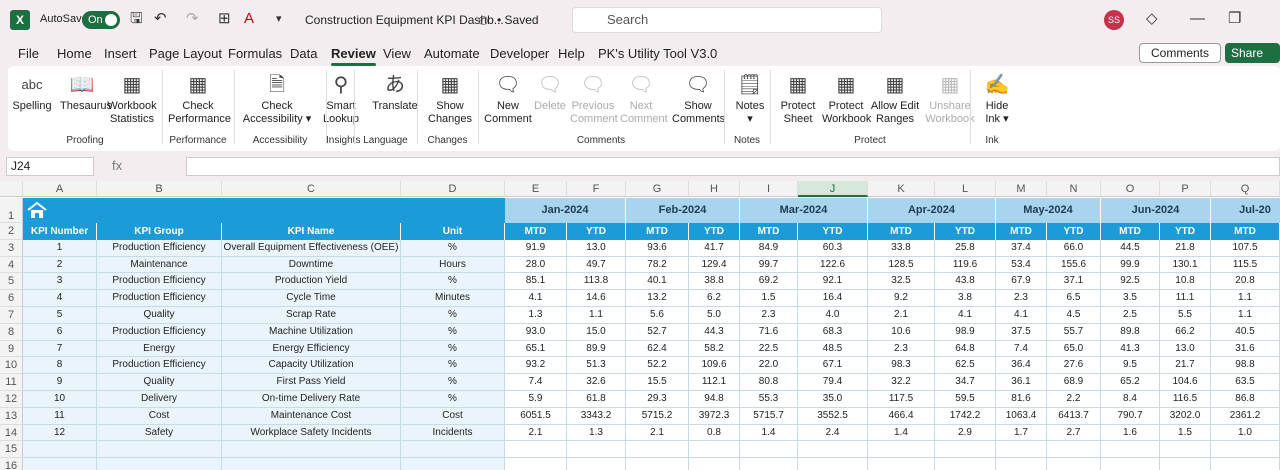 This screenshot has height=470, width=1280. I want to click on protect-sheet-button: ▦ Protect Sheet, so click(798, 98).